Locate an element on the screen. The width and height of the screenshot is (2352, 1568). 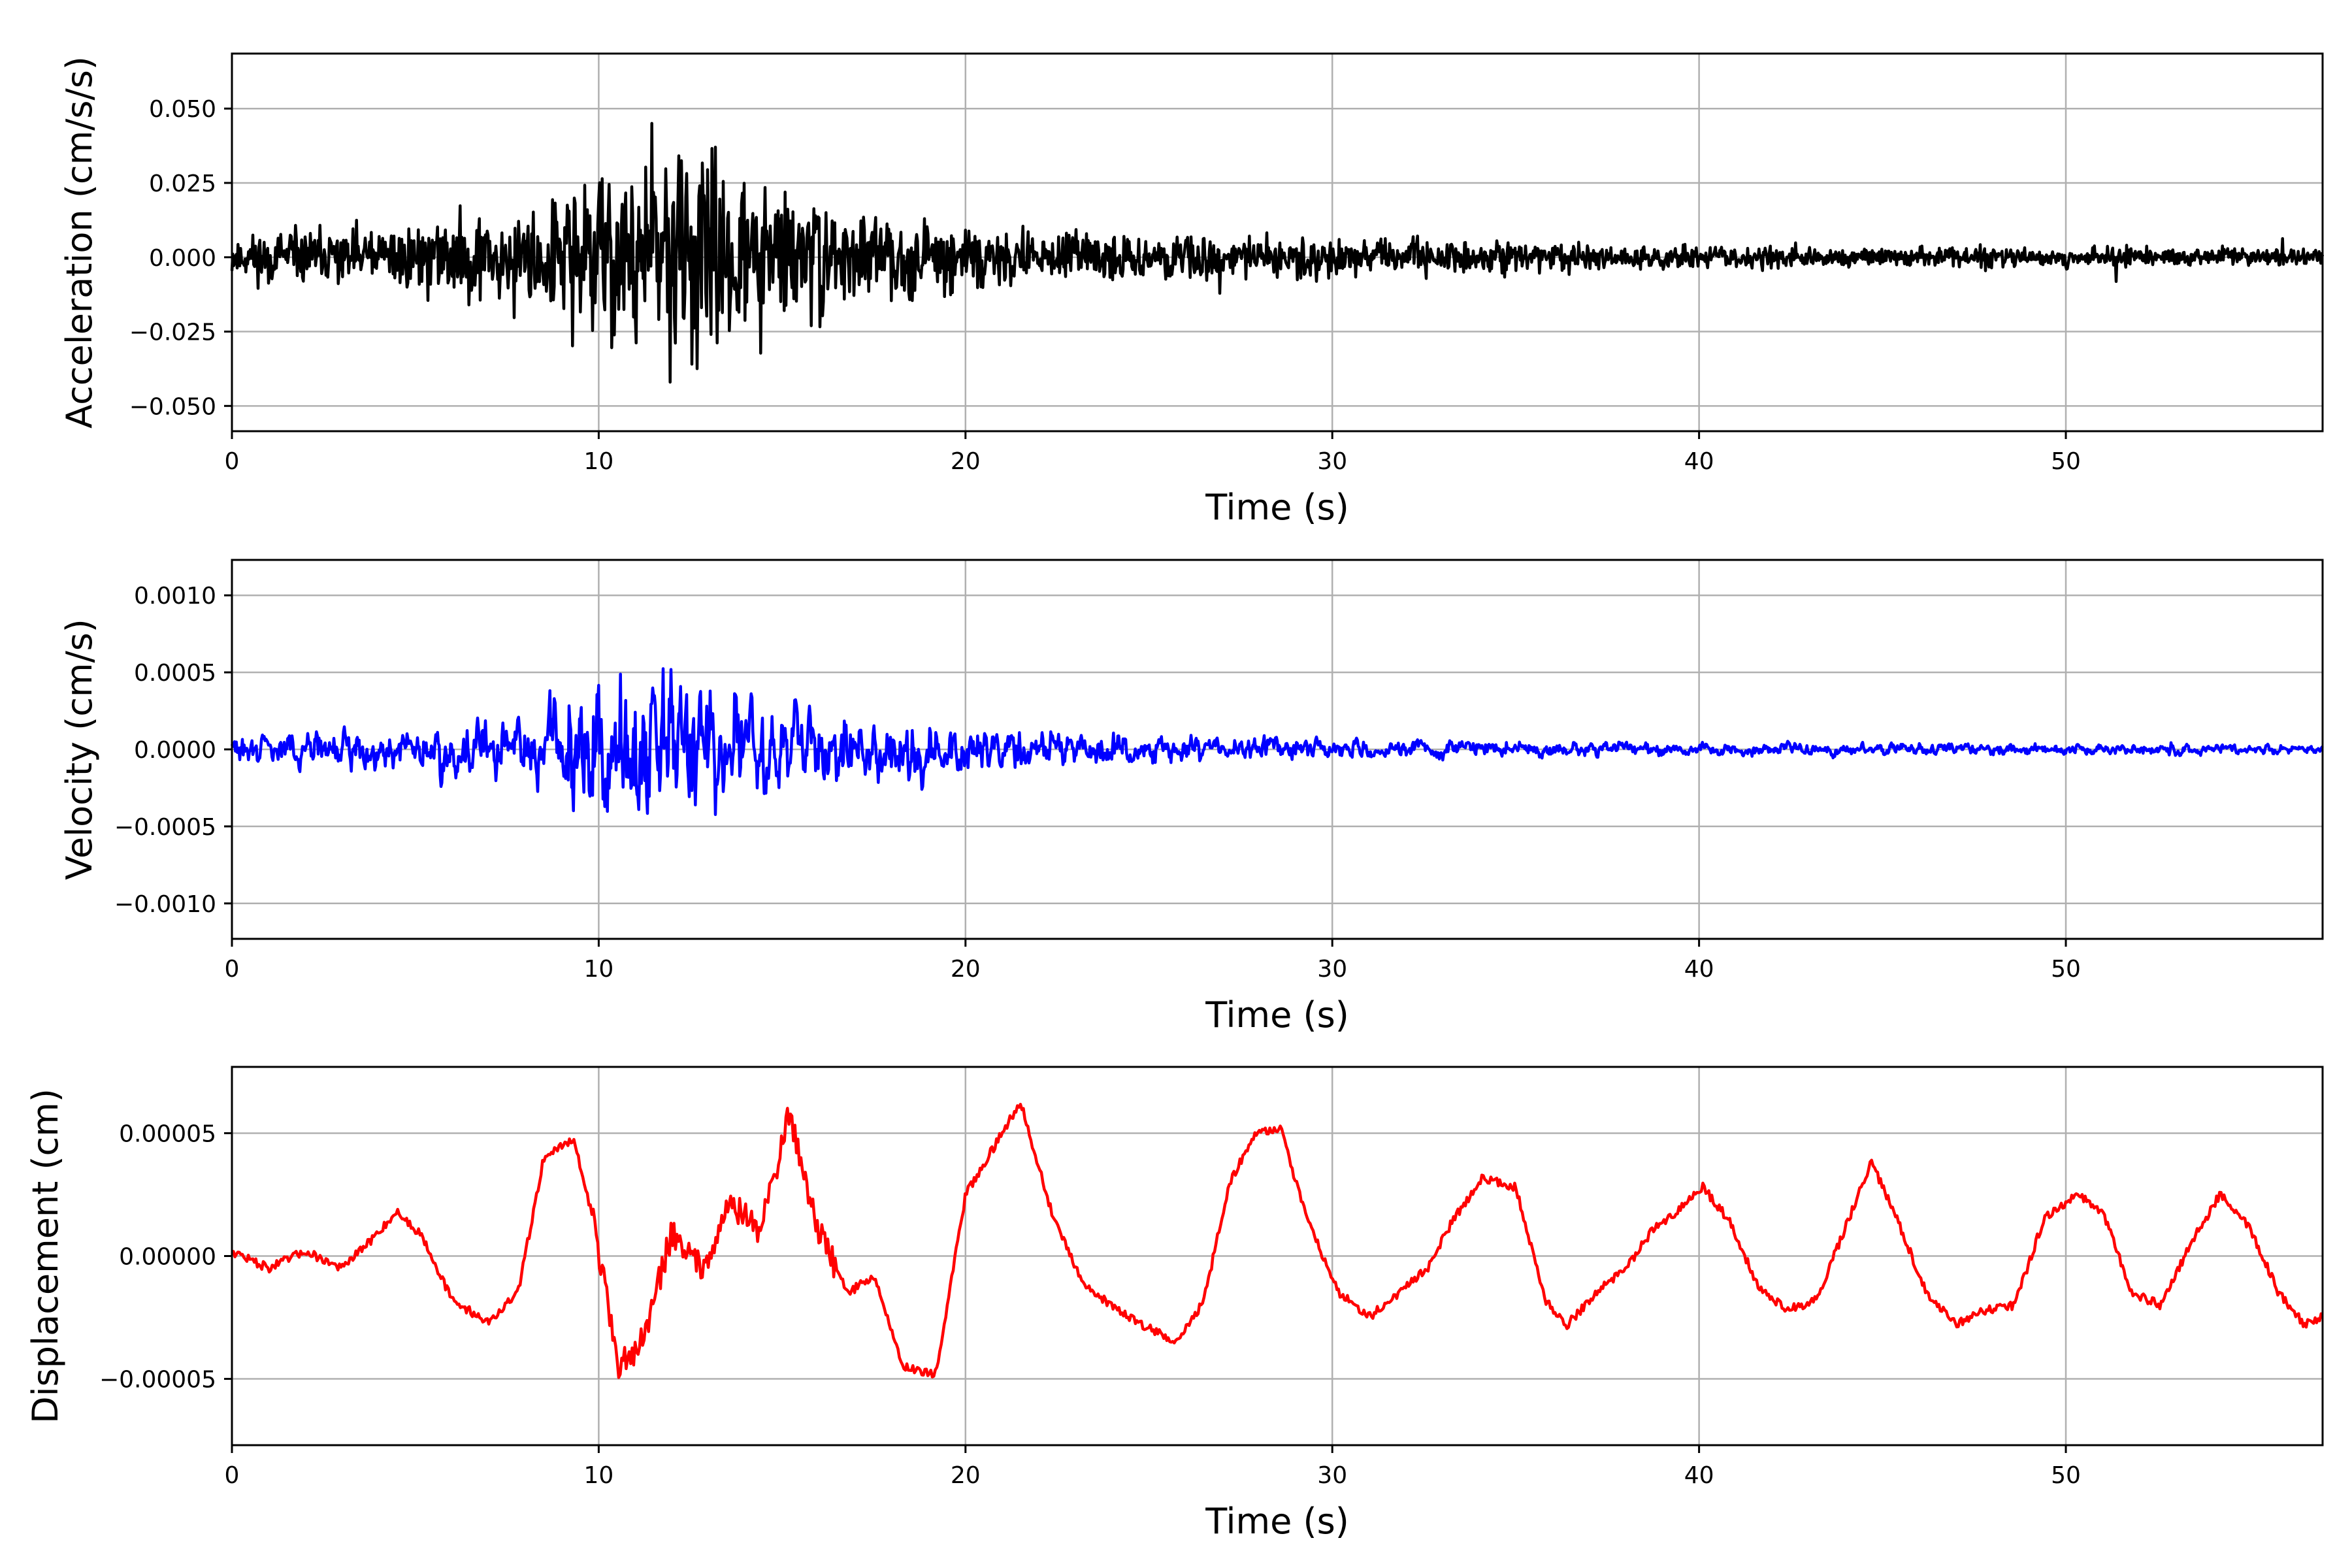
acceleration-x-tick-label: 0 is located at coordinates (232, 461).